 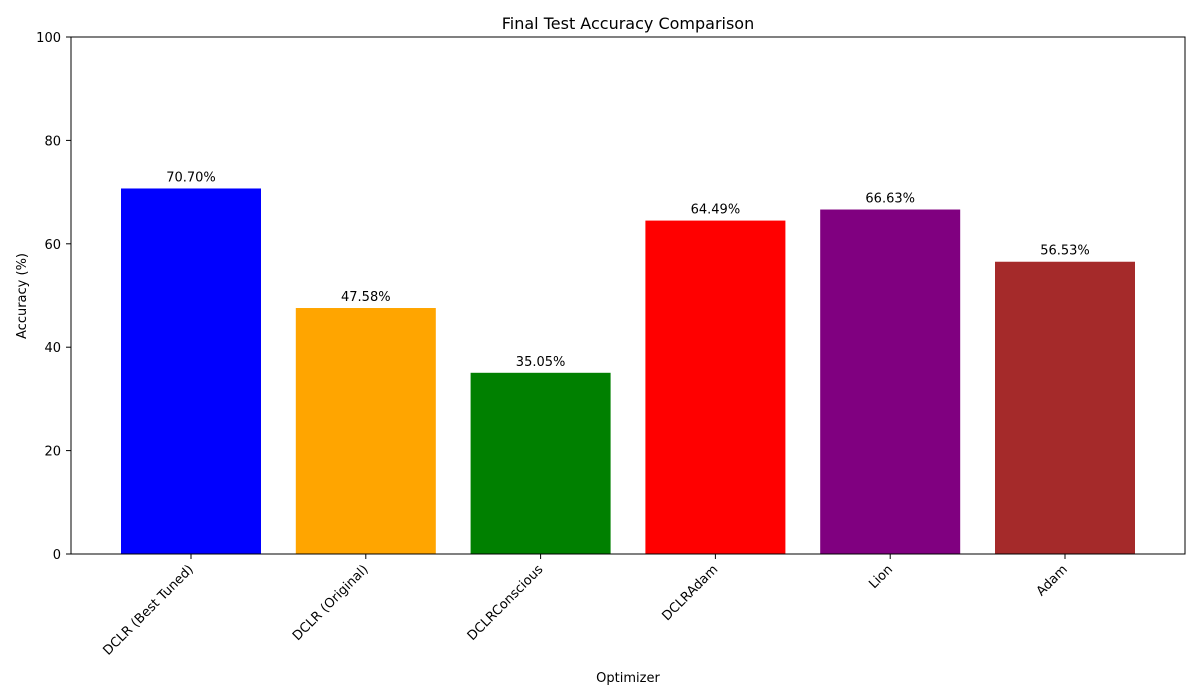 What do you see at coordinates (716, 210) in the screenshot?
I see `data-label-dclradam: 64.49%` at bounding box center [716, 210].